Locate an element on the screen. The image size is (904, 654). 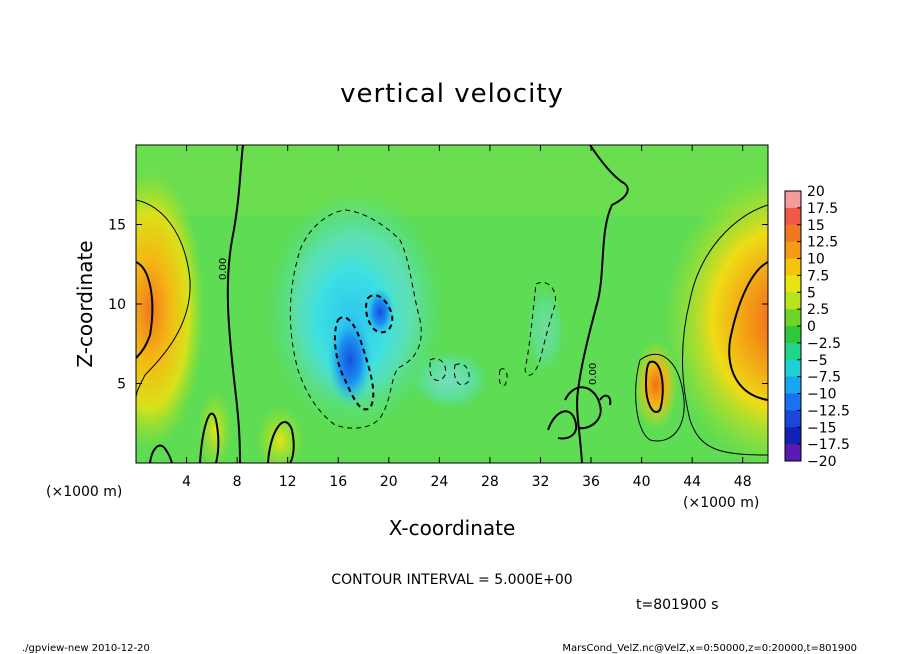
colorbar-label: −5 is located at coordinates (817, 361).